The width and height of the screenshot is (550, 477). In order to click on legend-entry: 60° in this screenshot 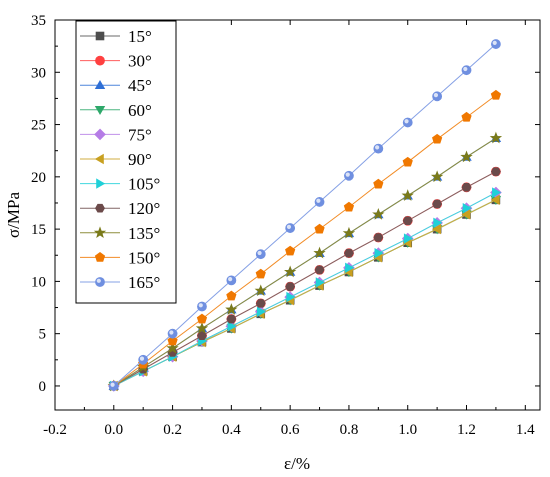, I will do `click(116, 110)`.